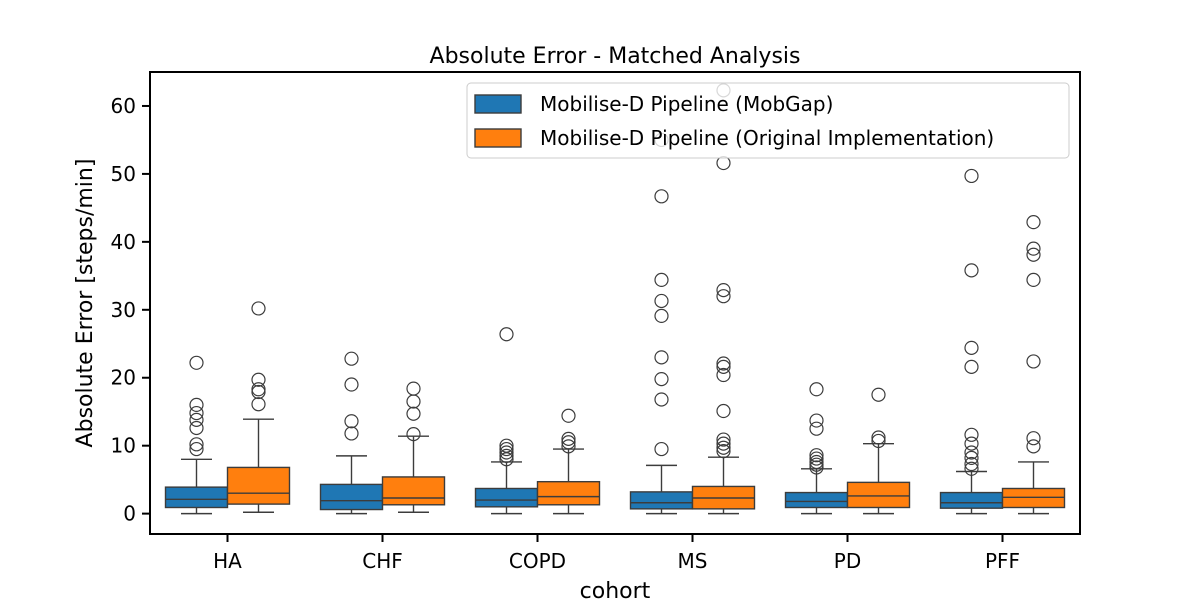 Image resolution: width=1200 pixels, height=600 pixels. What do you see at coordinates (123, 242) in the screenshot?
I see `y-tick-label: 40` at bounding box center [123, 242].